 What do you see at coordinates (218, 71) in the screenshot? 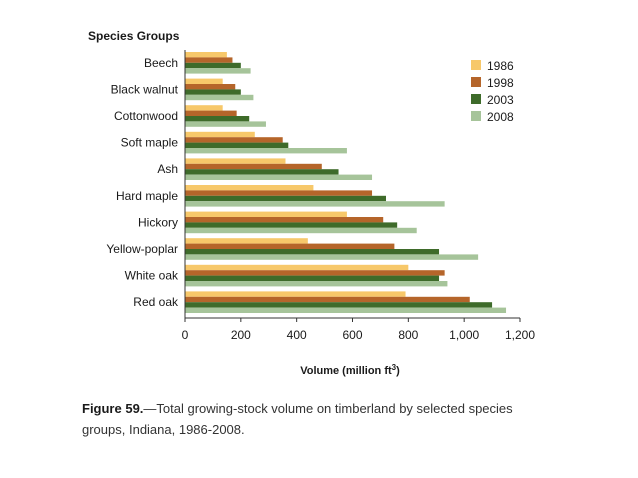
I see `bar-beech-2008` at bounding box center [218, 71].